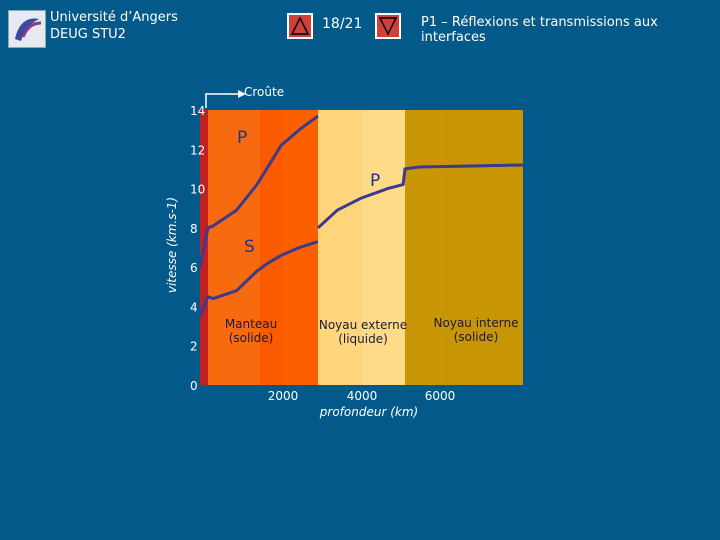  Describe the element at coordinates (368, 412) in the screenshot. I see `x-axis-label: profondeur (km)` at that location.